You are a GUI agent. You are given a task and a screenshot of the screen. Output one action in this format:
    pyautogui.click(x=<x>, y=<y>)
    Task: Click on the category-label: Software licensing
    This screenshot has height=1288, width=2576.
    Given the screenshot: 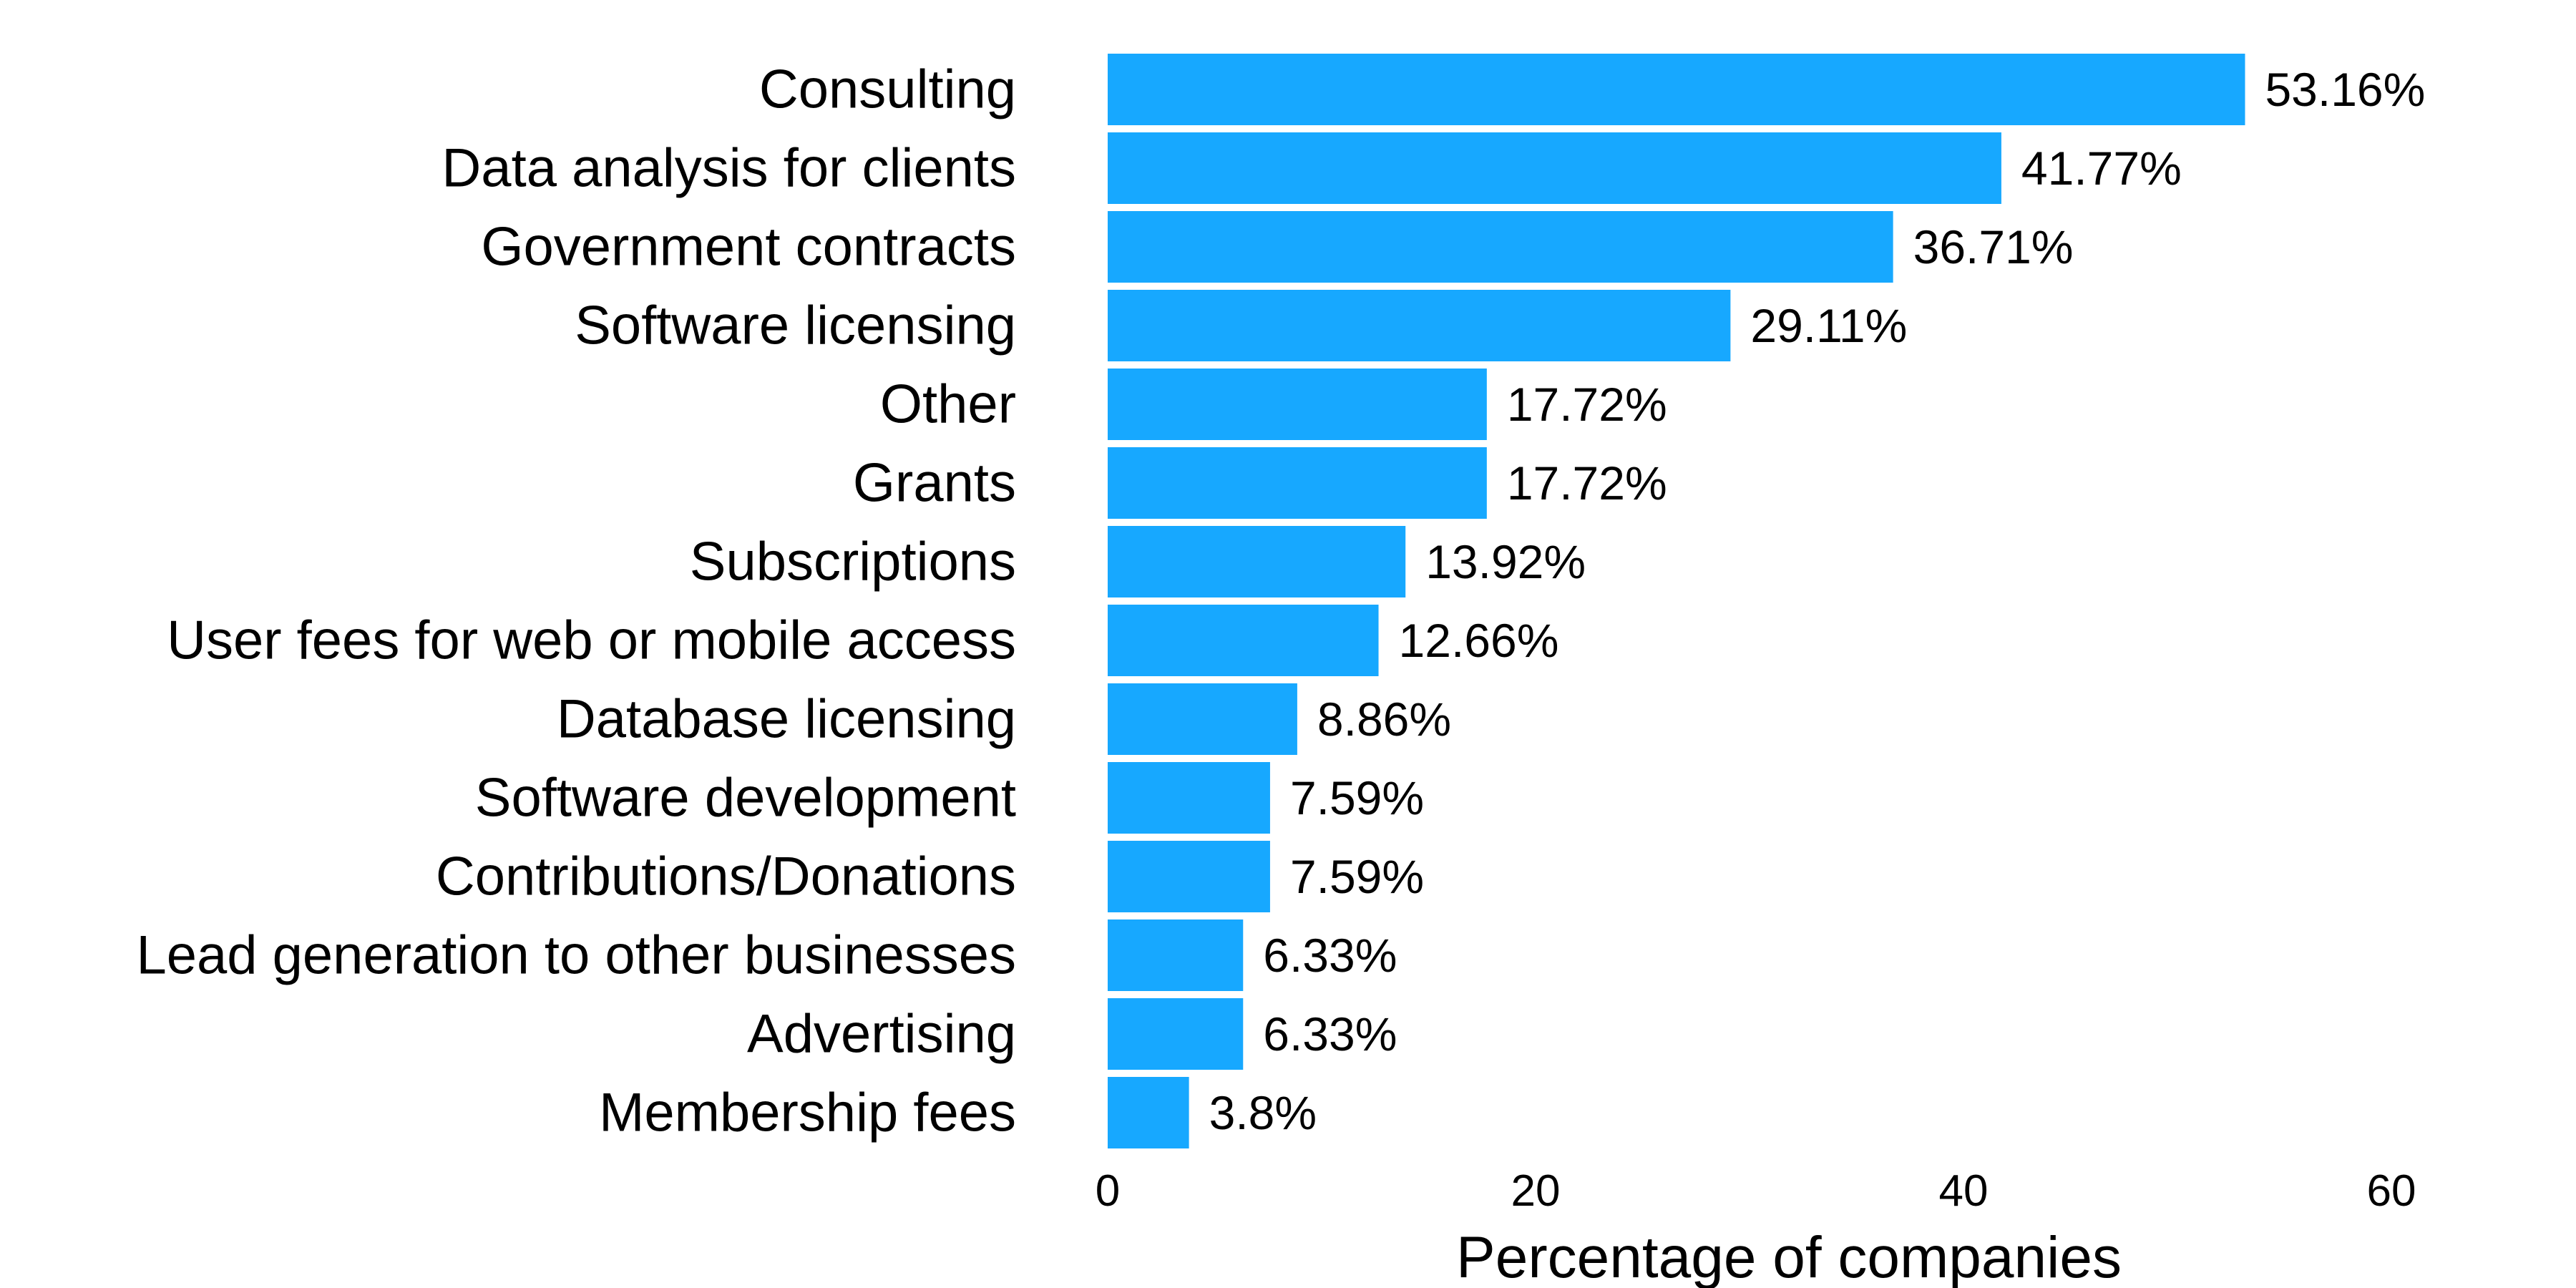 What is the action you would take?
    pyautogui.click(x=795, y=326)
    